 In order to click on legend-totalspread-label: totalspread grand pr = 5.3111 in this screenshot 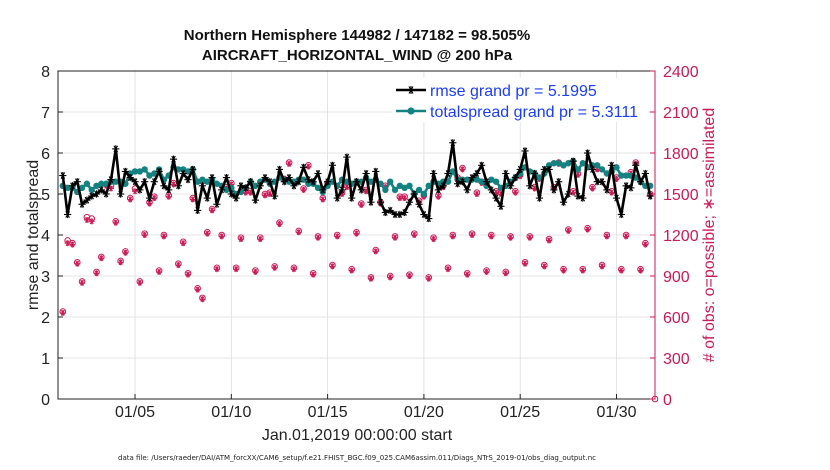, I will do `click(534, 112)`.